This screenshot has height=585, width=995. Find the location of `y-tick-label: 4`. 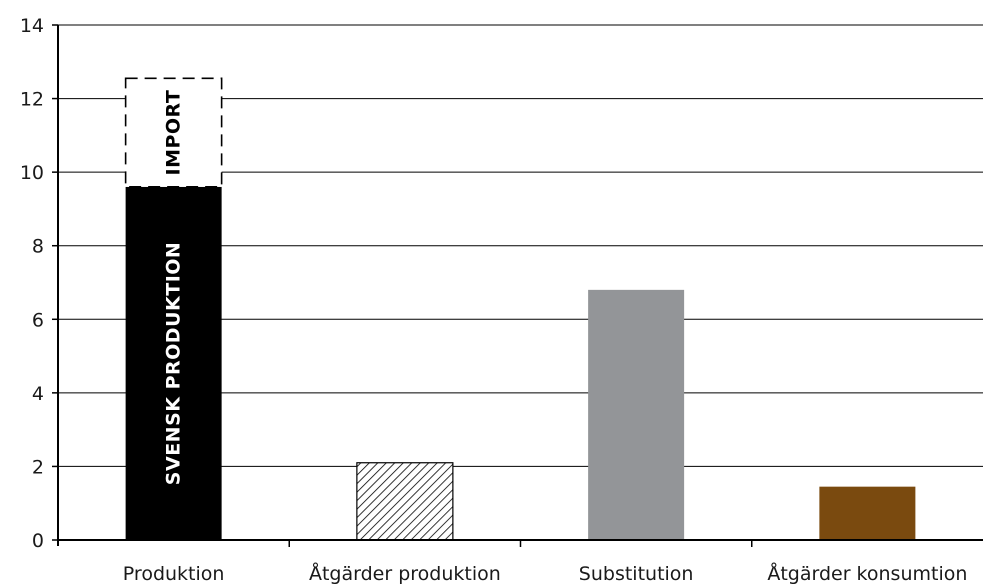

y-tick-label: 4 is located at coordinates (38, 394).